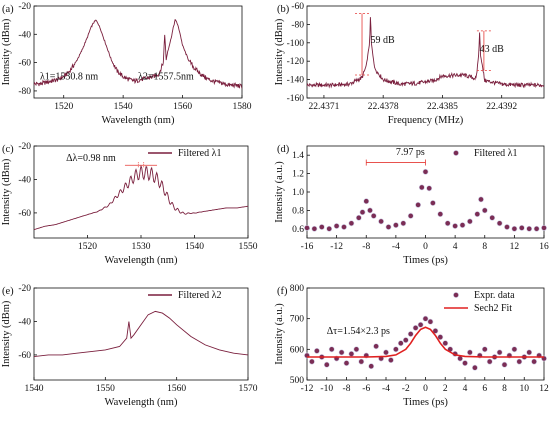 The width and height of the screenshot is (550, 426). What do you see at coordinates (484, 389) in the screenshot?
I see `x-tick-label: 6` at bounding box center [484, 389].